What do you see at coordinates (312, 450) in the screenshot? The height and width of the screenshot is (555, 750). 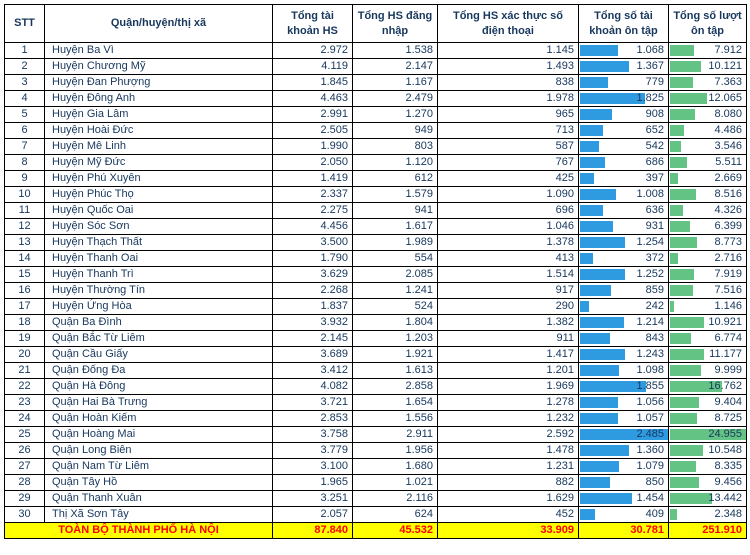 I see `cell-total-accounts: 3.779` at bounding box center [312, 450].